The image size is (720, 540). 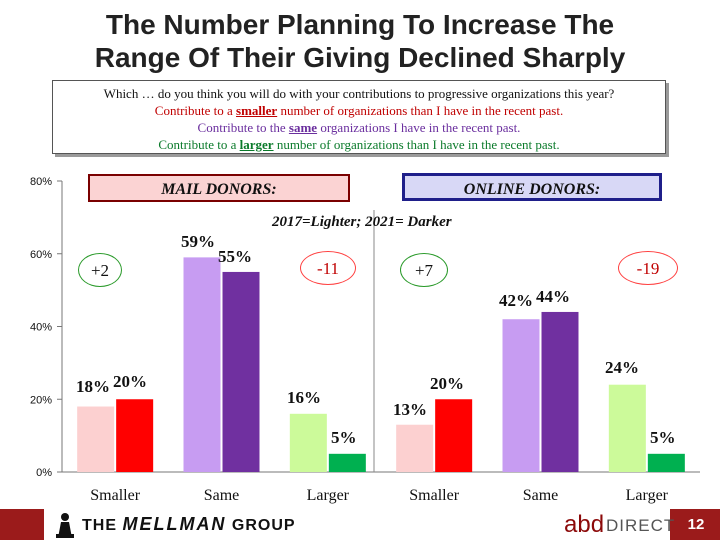 What do you see at coordinates (219, 188) in the screenshot?
I see `mail-donors-header: MAIL DONORS:` at bounding box center [219, 188].